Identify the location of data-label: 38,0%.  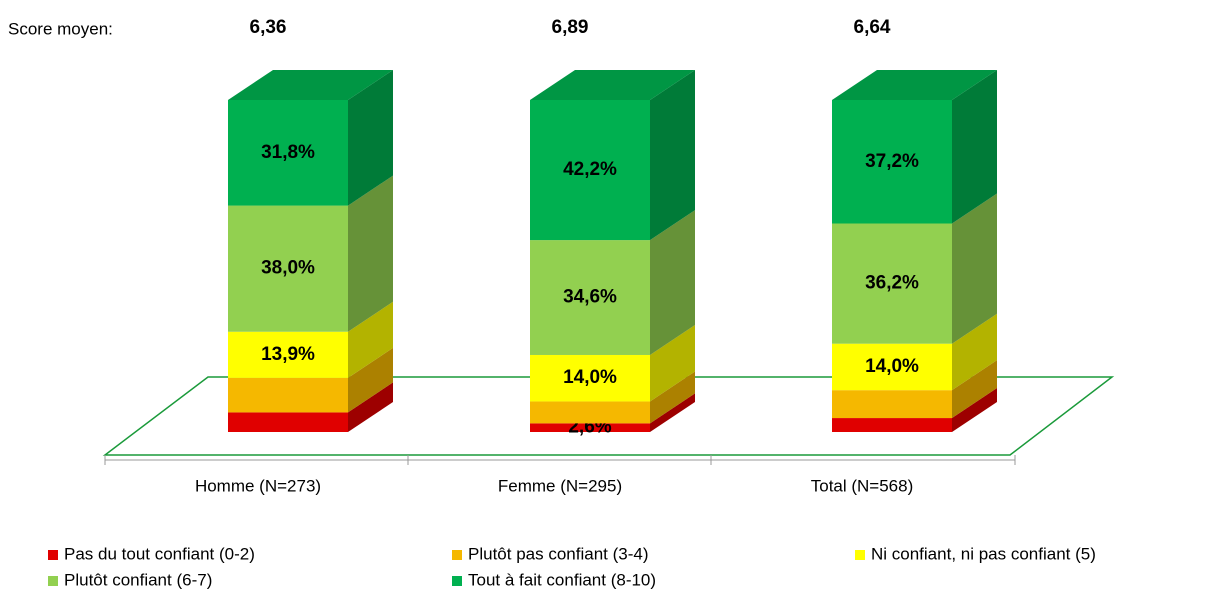
(288, 268).